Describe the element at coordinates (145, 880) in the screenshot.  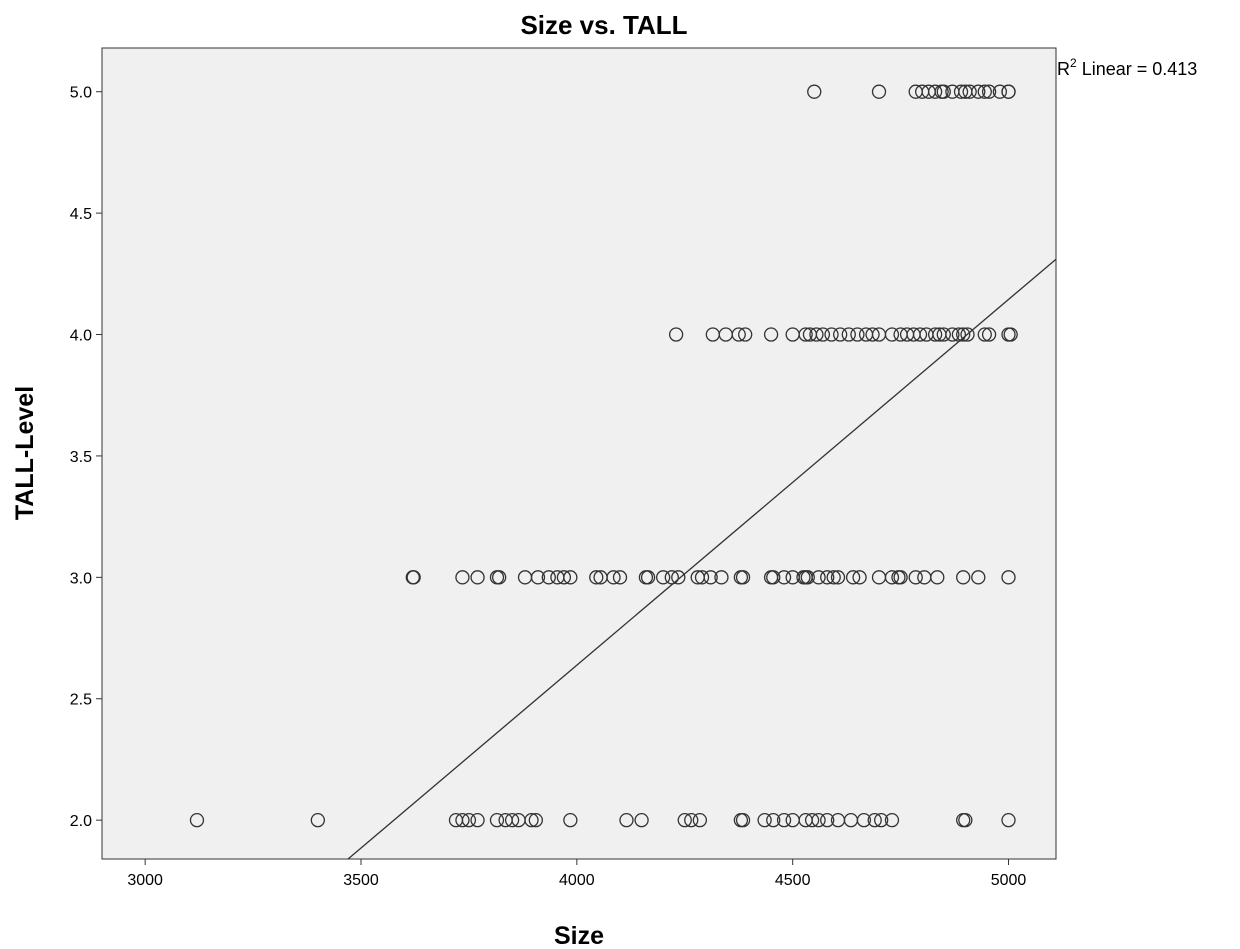
I see `x-tick-label: 3000` at that location.